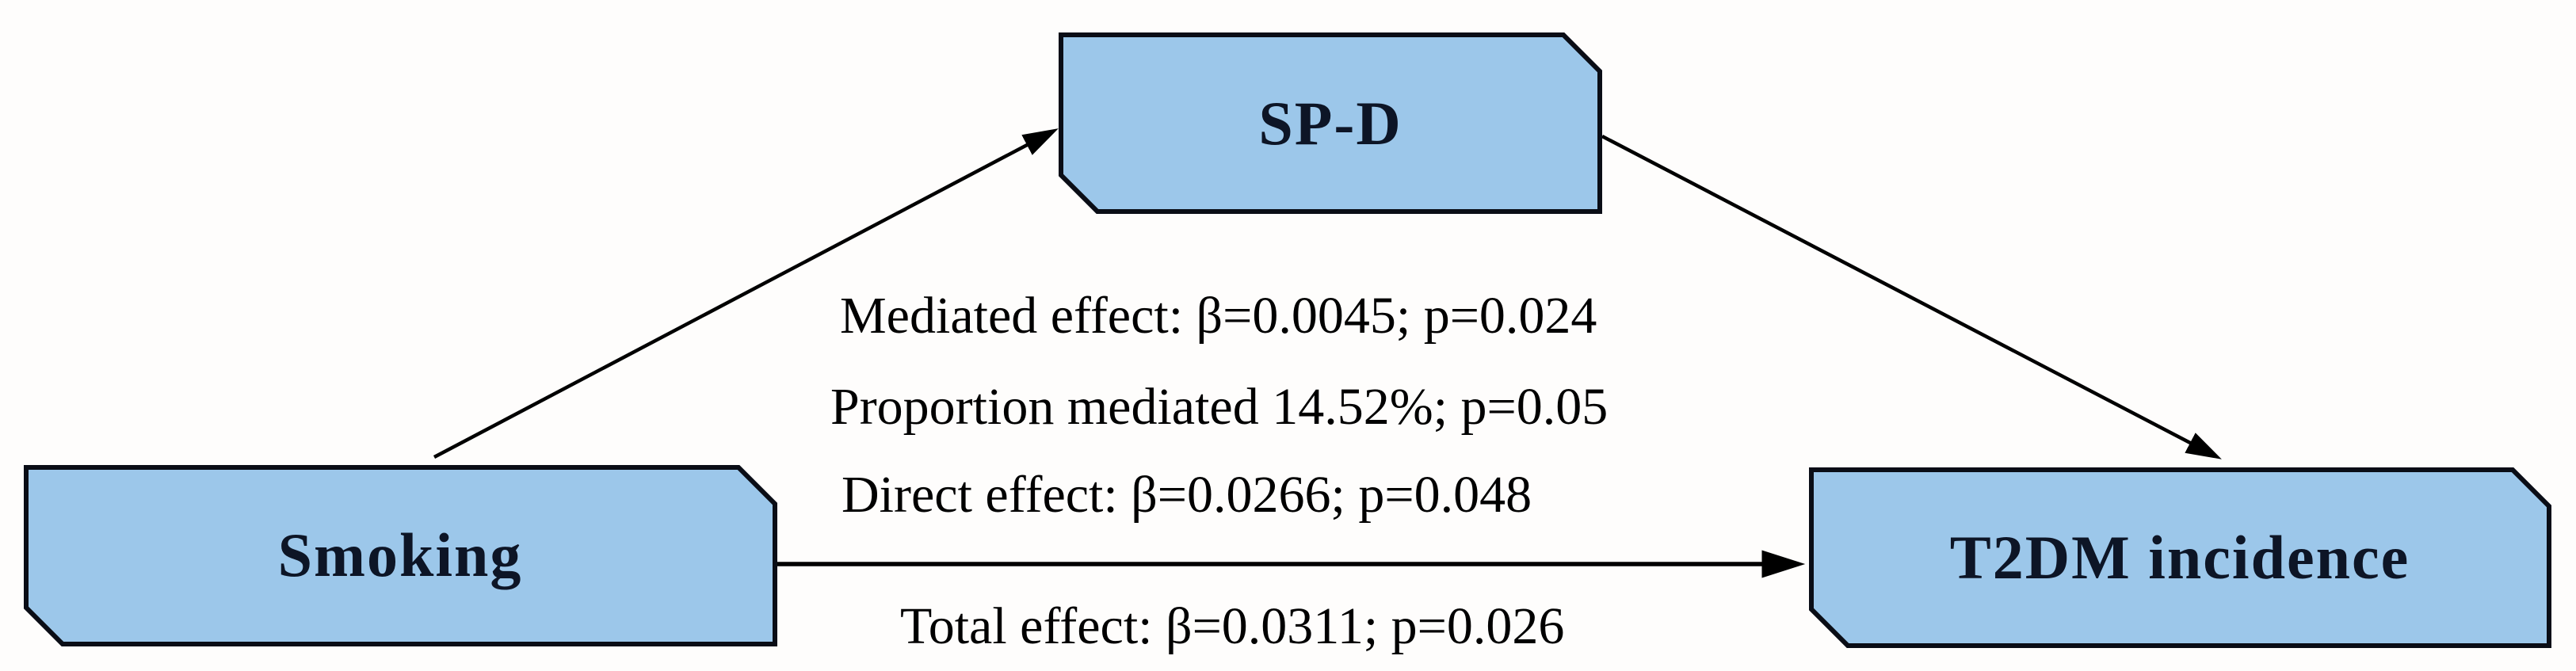  I want to click on node-outcome-label: T2DM incidence, so click(2180, 557).